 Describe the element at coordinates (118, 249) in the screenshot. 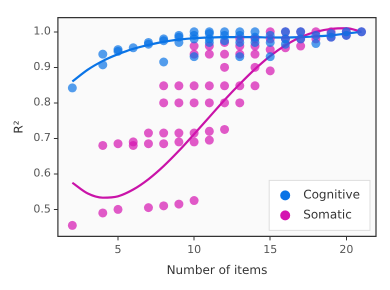

I see `x-tick-label: 5` at that location.